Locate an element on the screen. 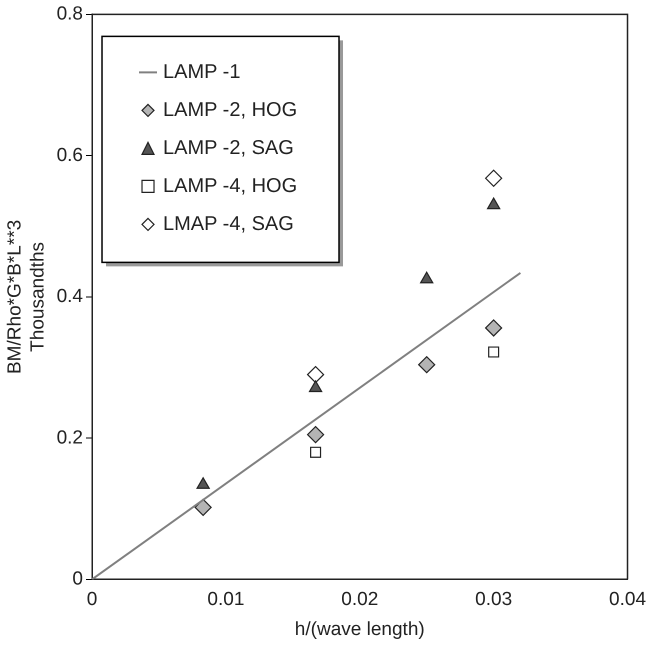  legend-label: LAMP -1 is located at coordinates (201, 71).